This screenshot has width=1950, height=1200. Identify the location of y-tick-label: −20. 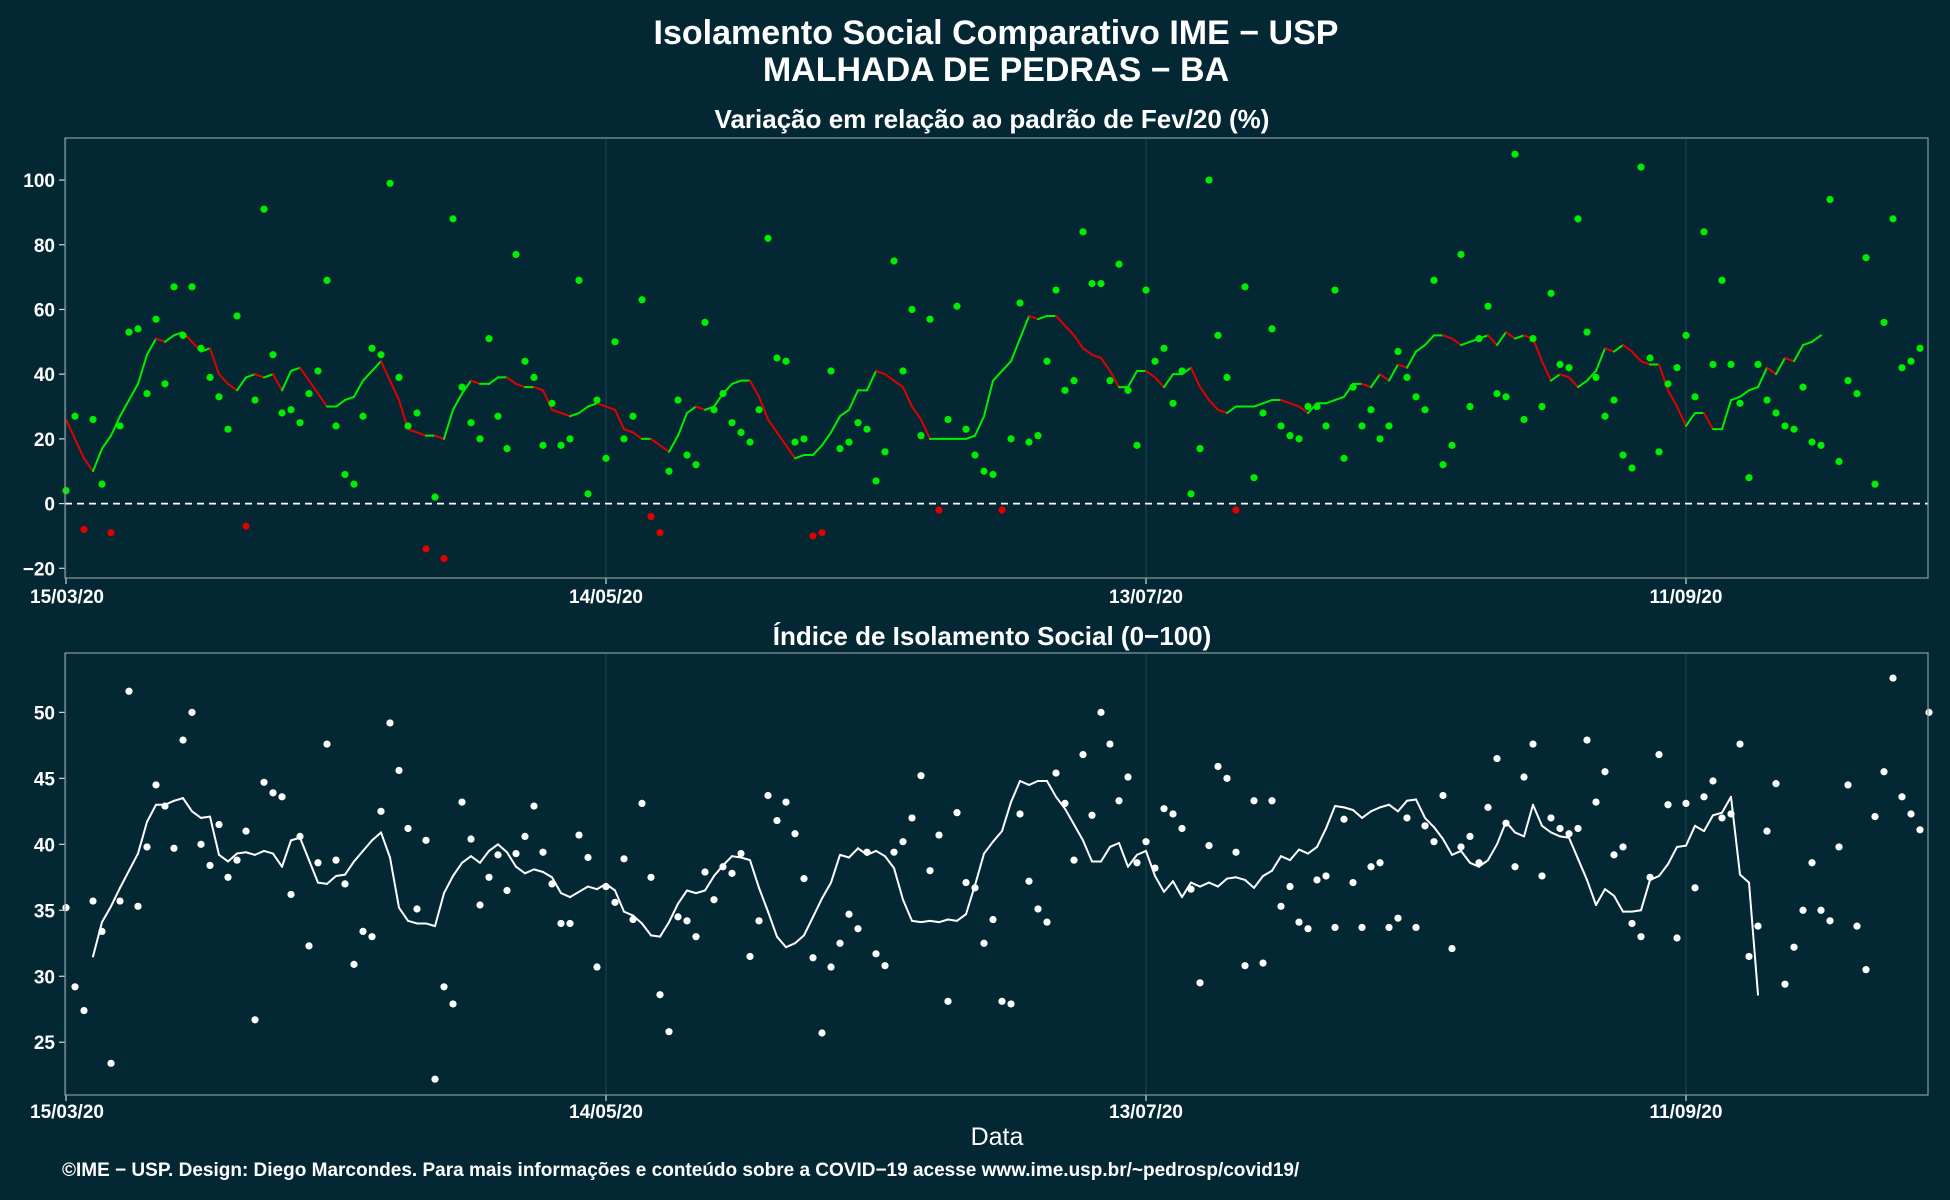
(39, 569).